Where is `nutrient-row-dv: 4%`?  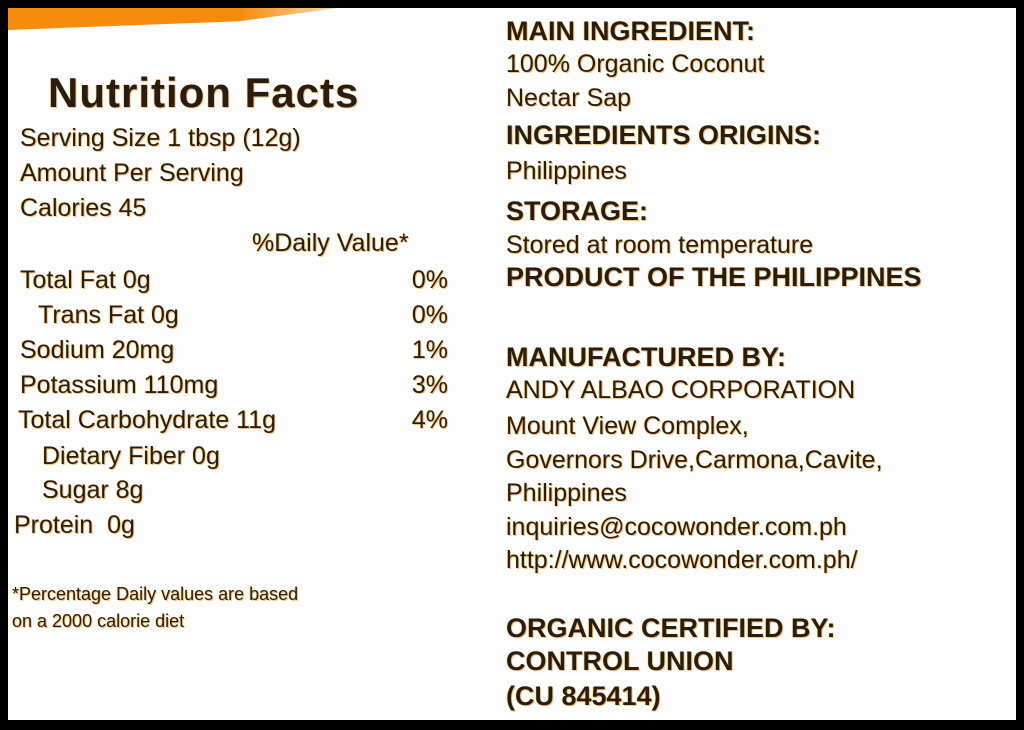 nutrient-row-dv: 4% is located at coordinates (429, 420).